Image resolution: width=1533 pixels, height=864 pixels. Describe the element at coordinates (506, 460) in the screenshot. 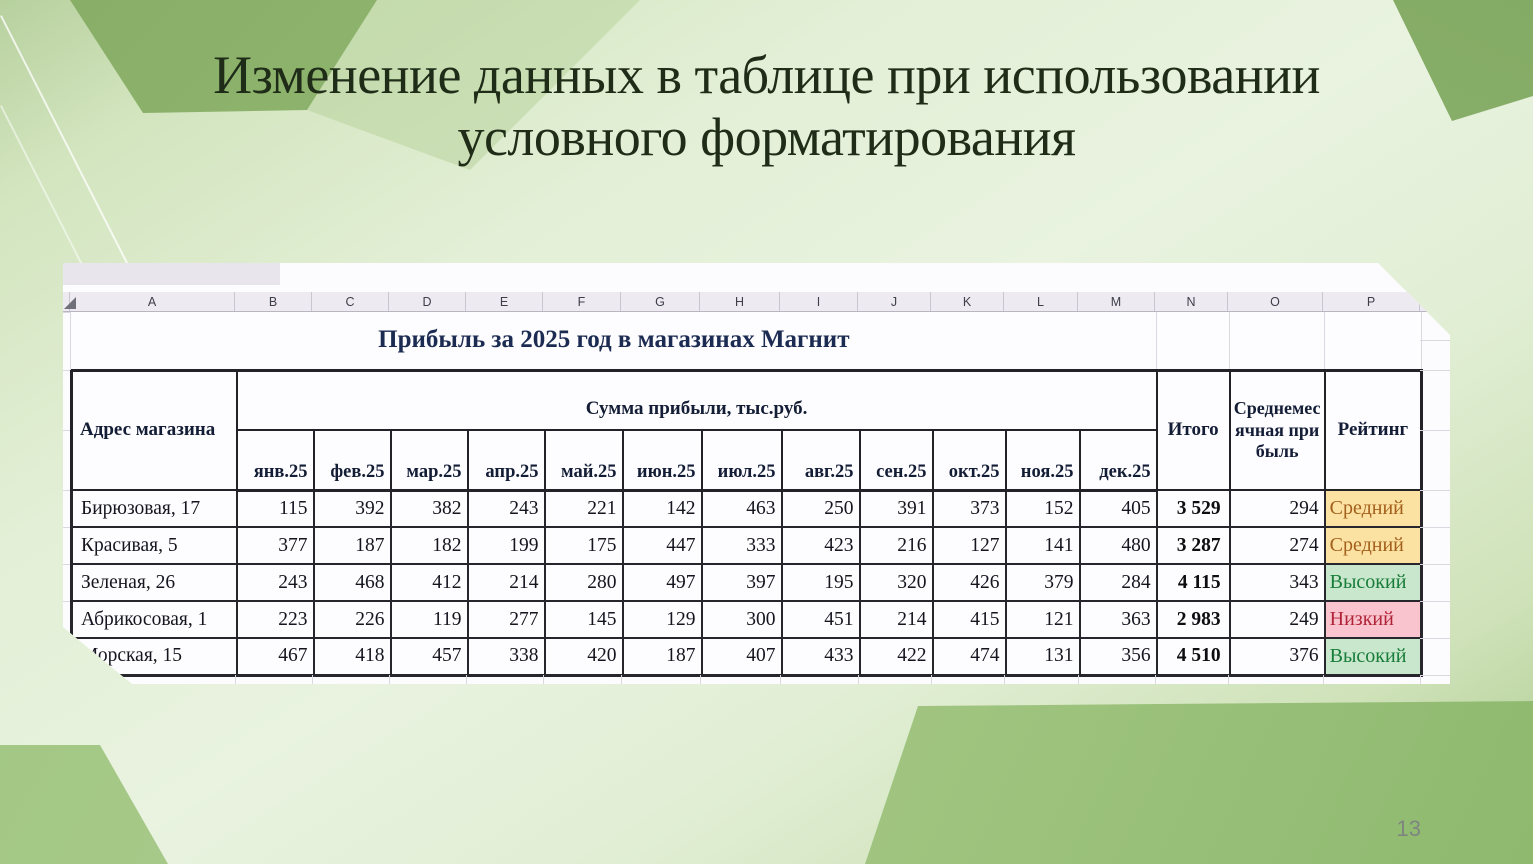

I see `header-month: апр.25` at that location.